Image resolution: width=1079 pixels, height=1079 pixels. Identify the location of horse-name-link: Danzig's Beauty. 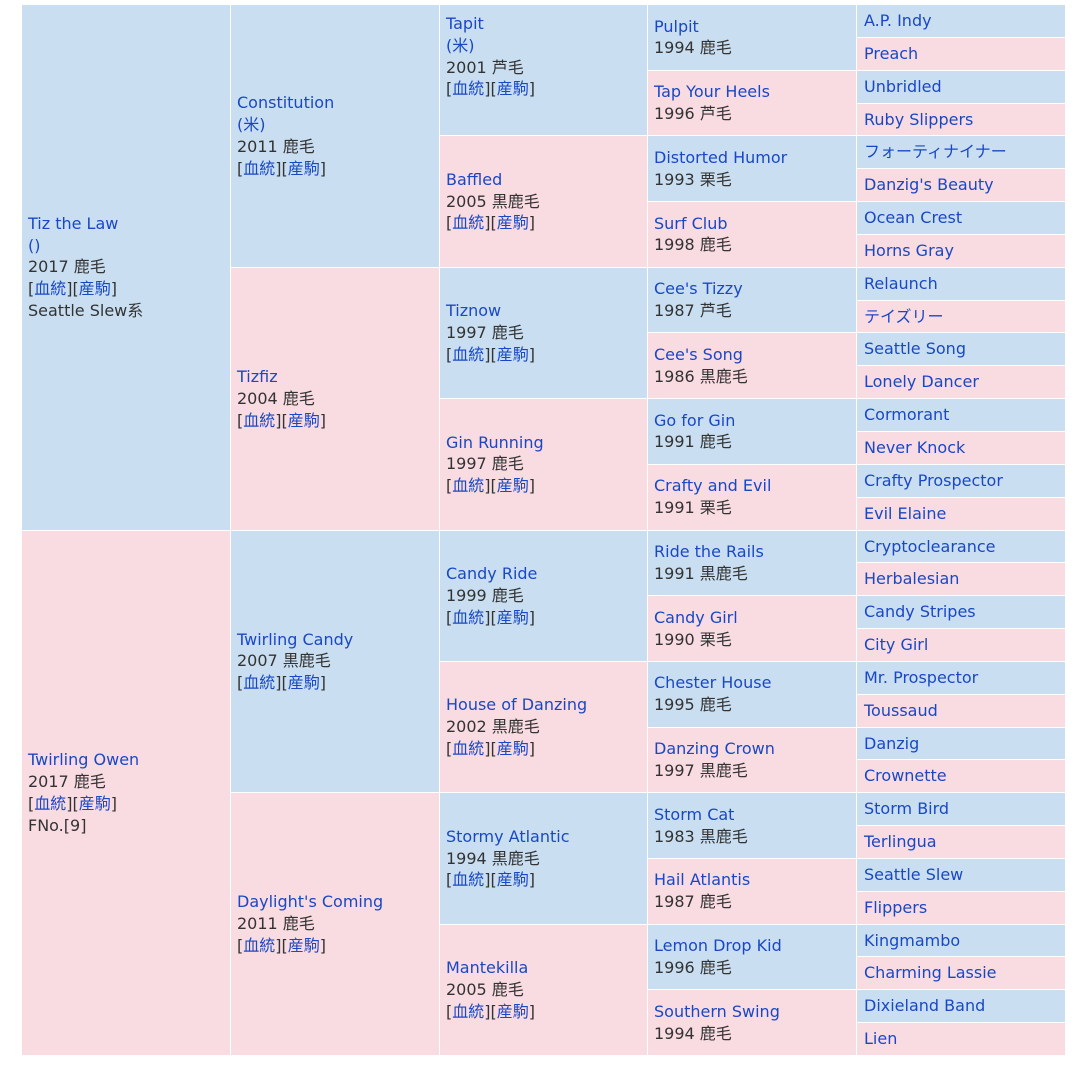
(929, 185).